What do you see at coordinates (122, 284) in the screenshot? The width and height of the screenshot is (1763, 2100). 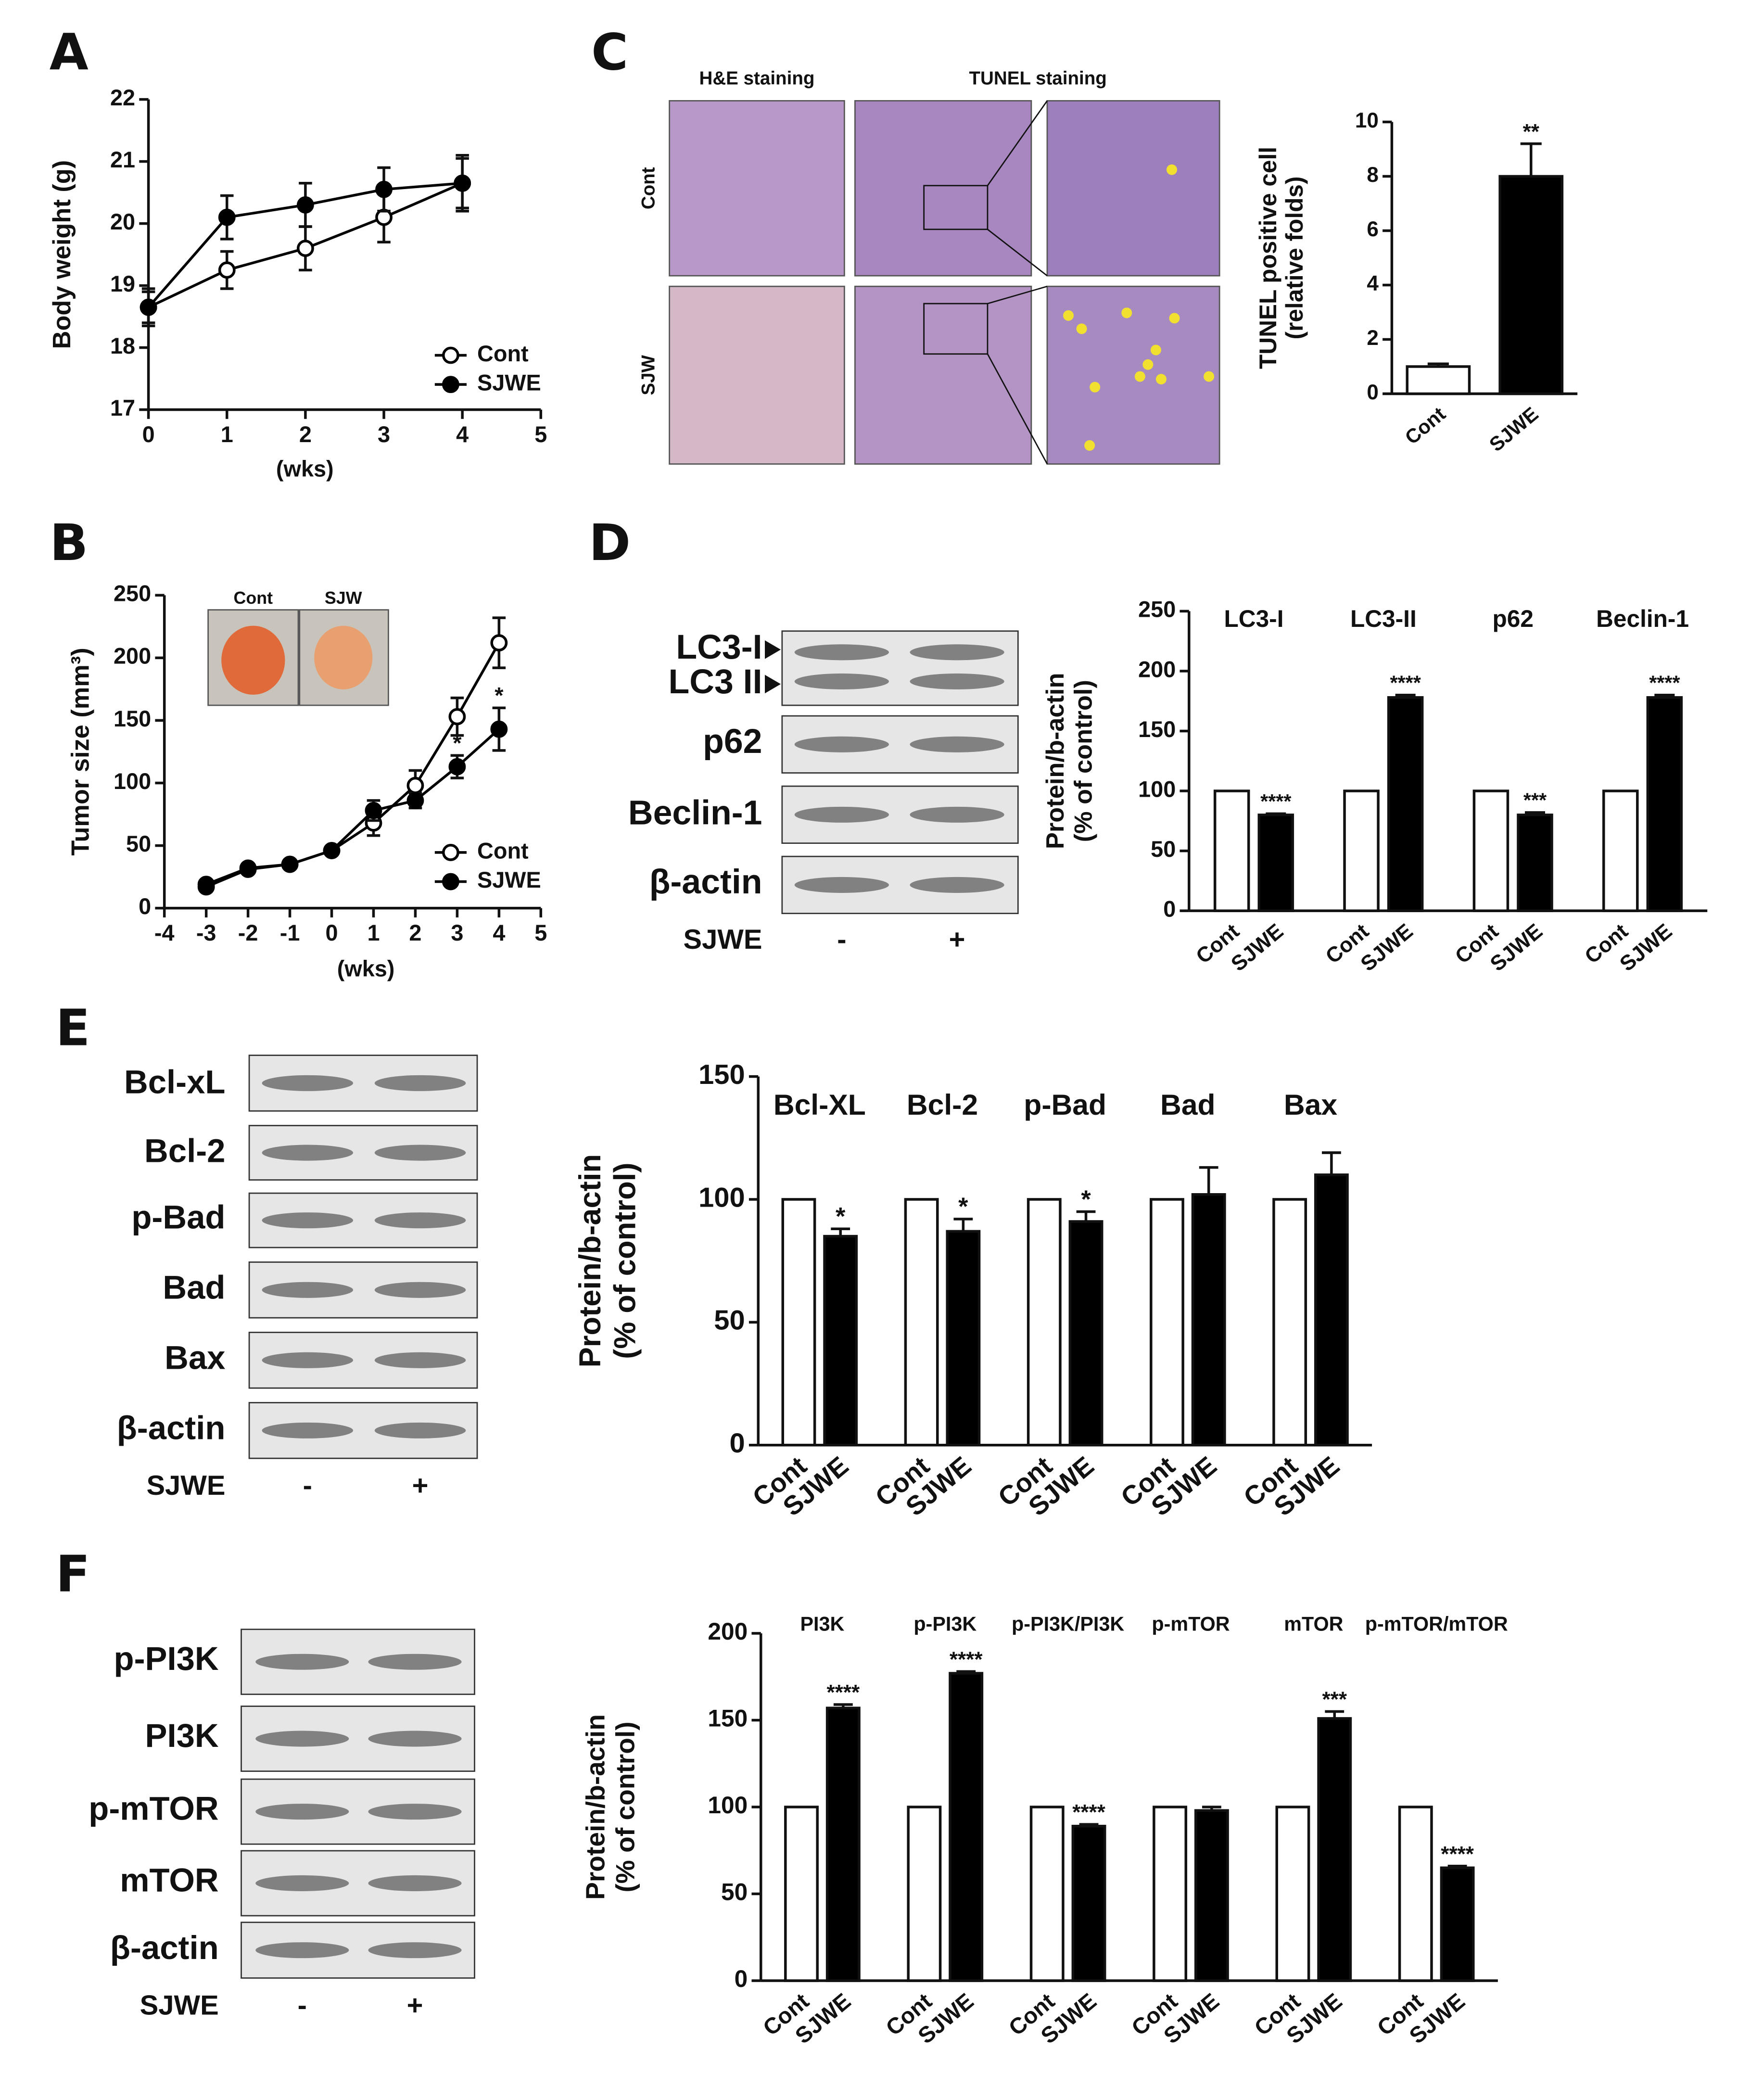 I see `y-tick-label: 19` at bounding box center [122, 284].